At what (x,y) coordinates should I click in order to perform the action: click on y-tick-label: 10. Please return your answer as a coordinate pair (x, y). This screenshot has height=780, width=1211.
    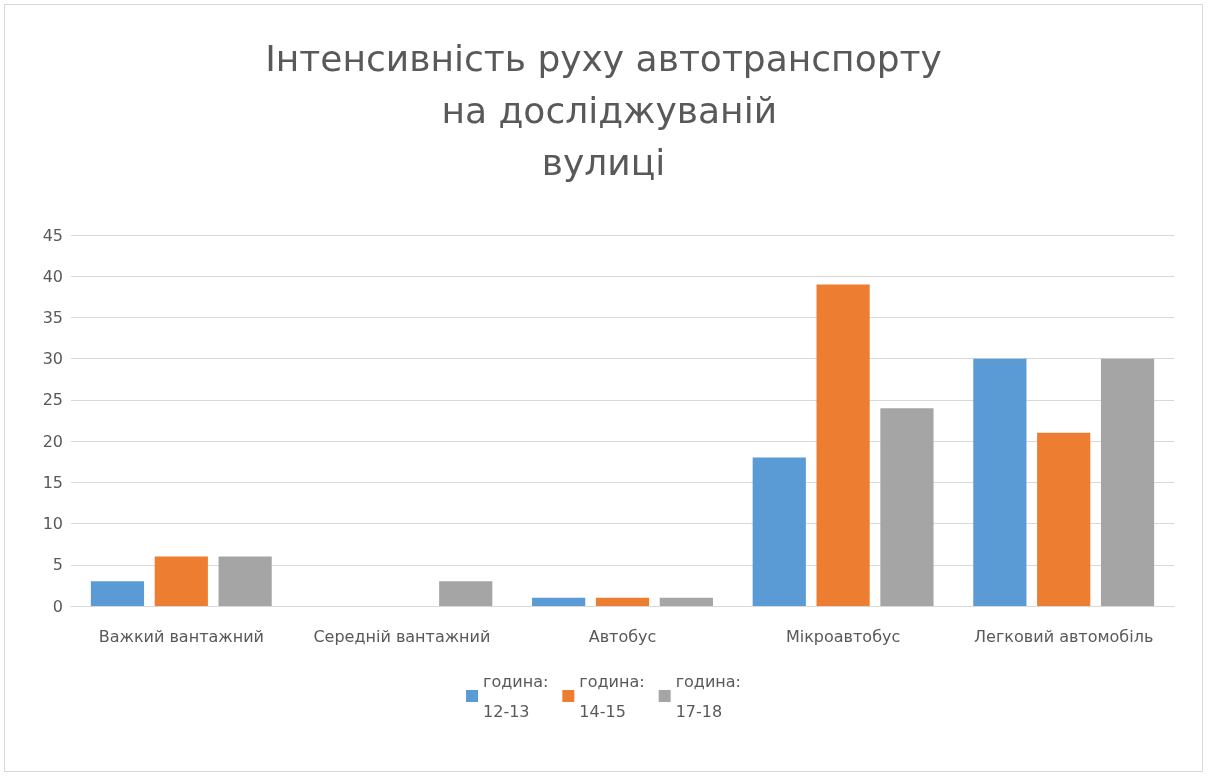
    Looking at the image, I should click on (52, 524).